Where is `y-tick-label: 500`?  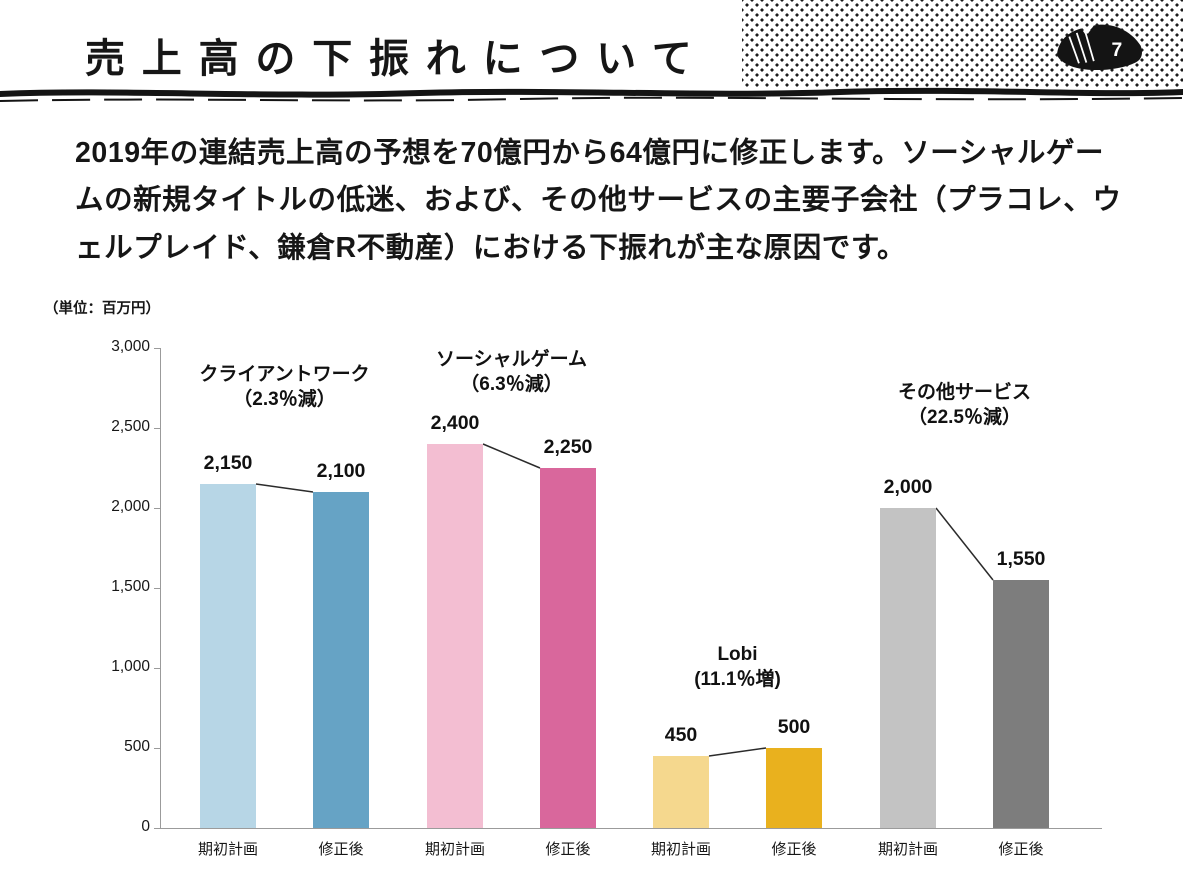 y-tick-label: 500 is located at coordinates (137, 746).